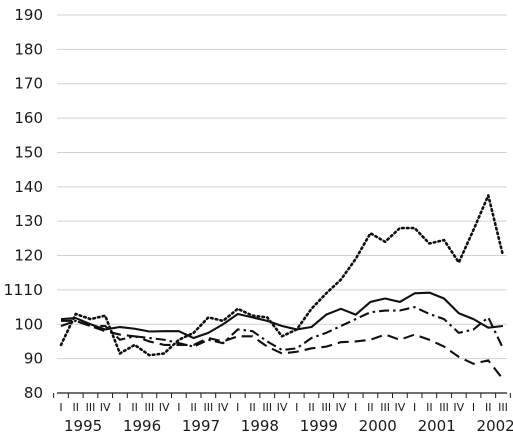 The width and height of the screenshot is (513, 436). What do you see at coordinates (28, 221) in the screenshot?
I see `y-tick-label: 130` at bounding box center [28, 221].